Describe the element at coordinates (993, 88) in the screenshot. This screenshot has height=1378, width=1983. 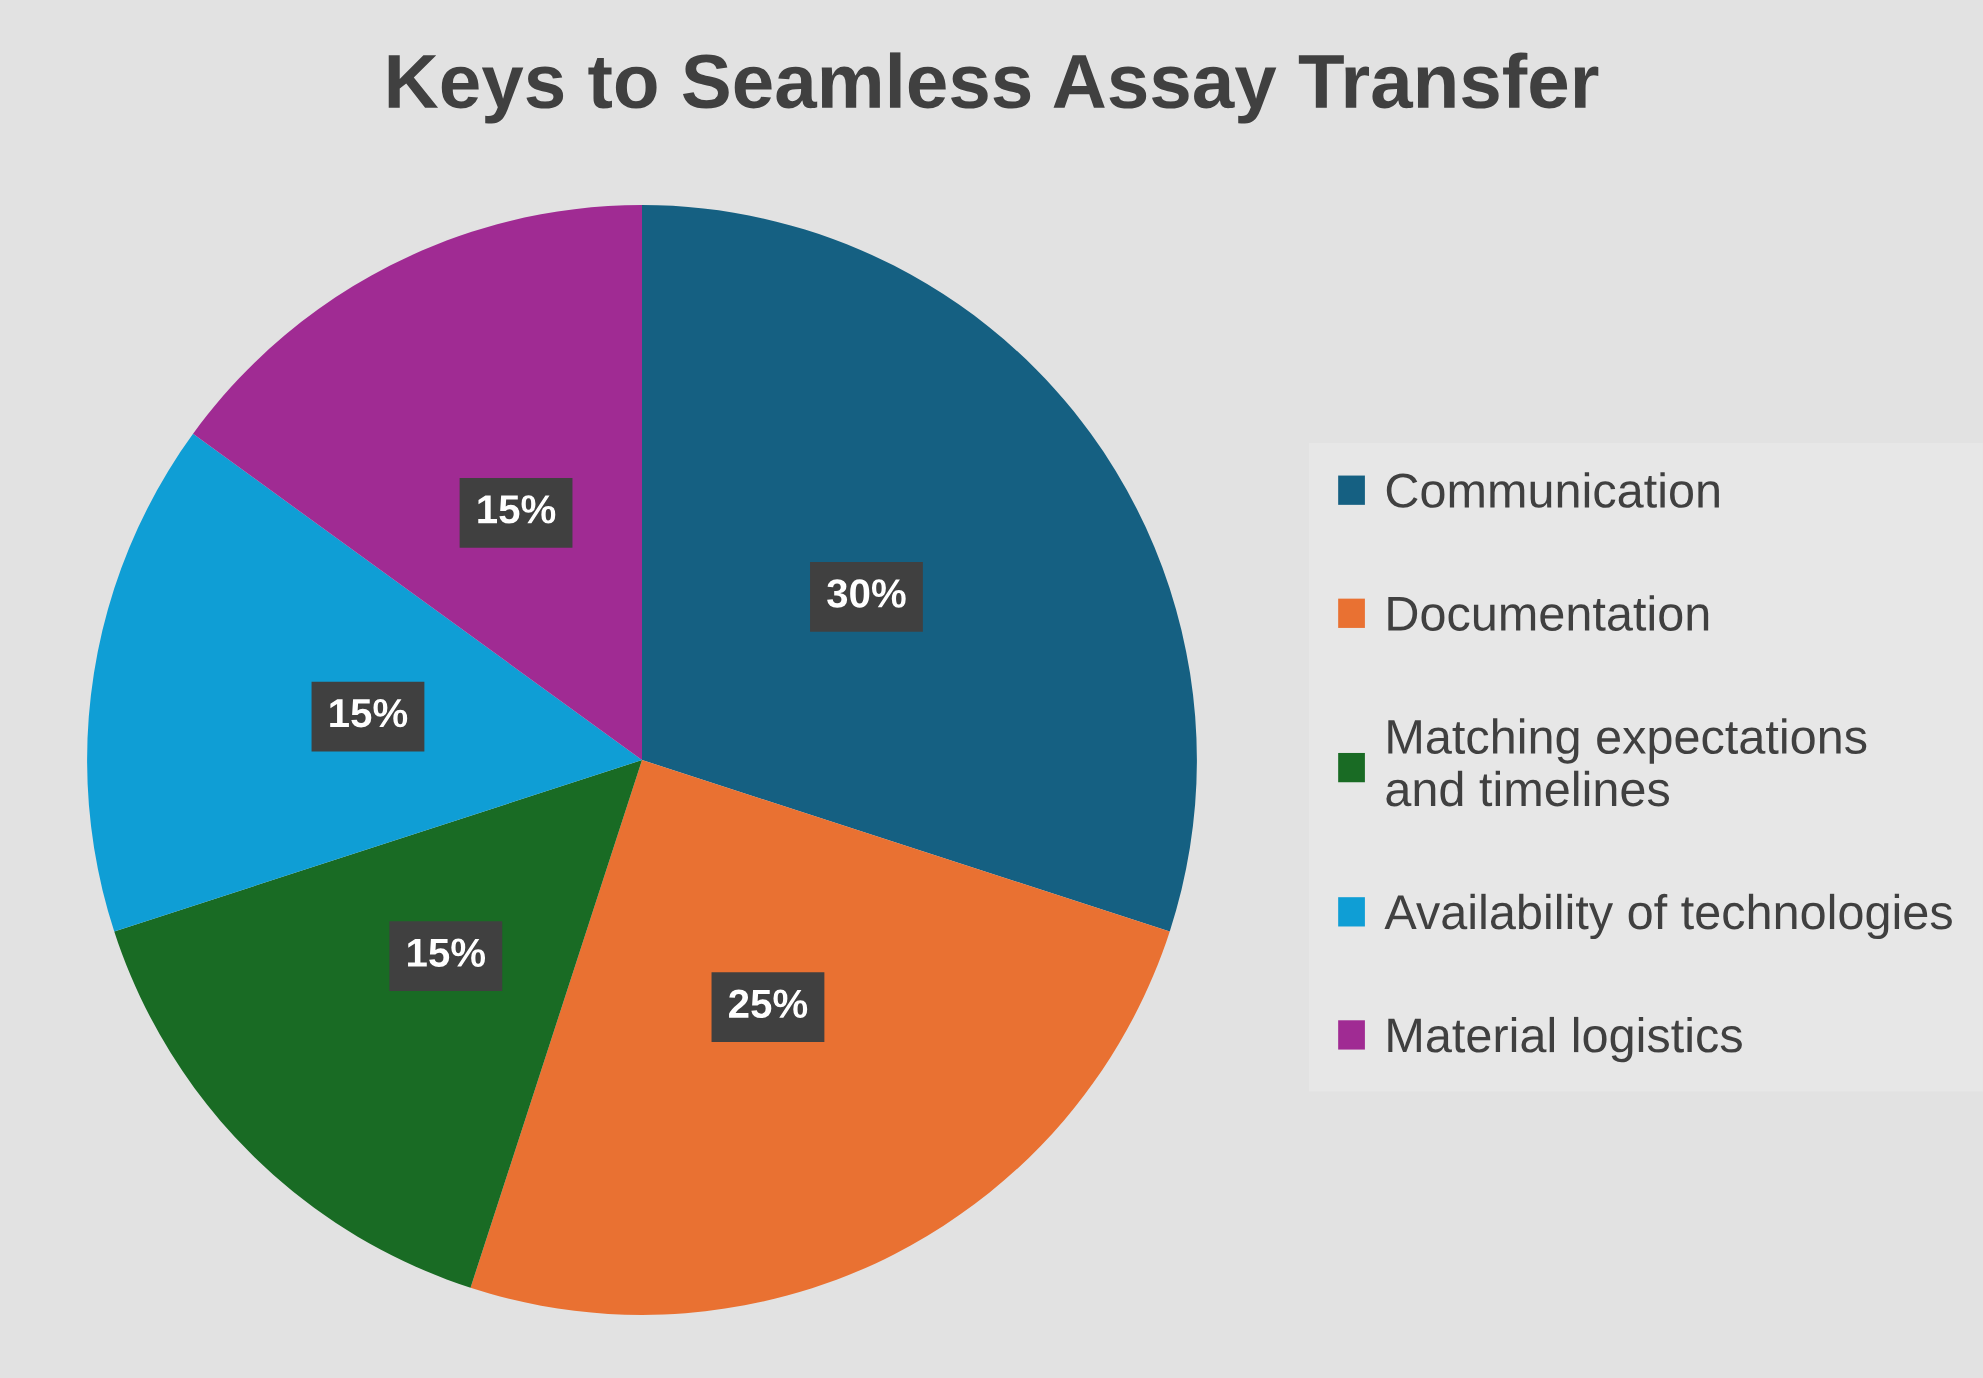
I see `chart-title: Keys to Seamless Assay Transfer` at that location.